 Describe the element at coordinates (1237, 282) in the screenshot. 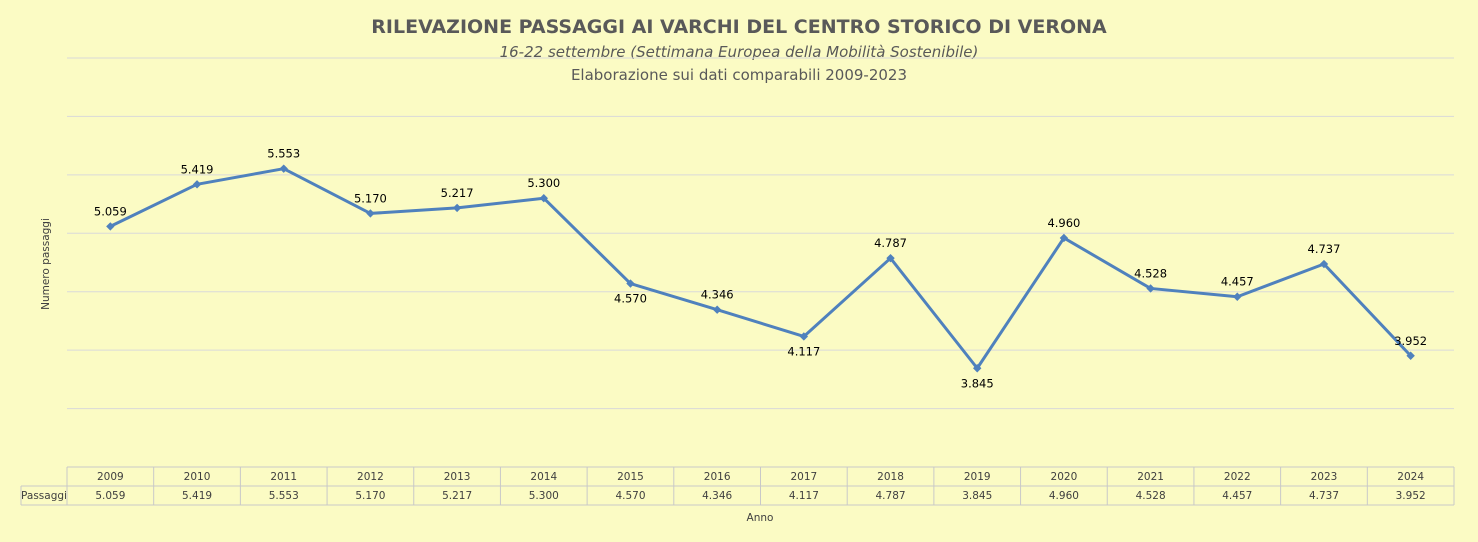

I see `data-label-2022: 4.457` at that location.